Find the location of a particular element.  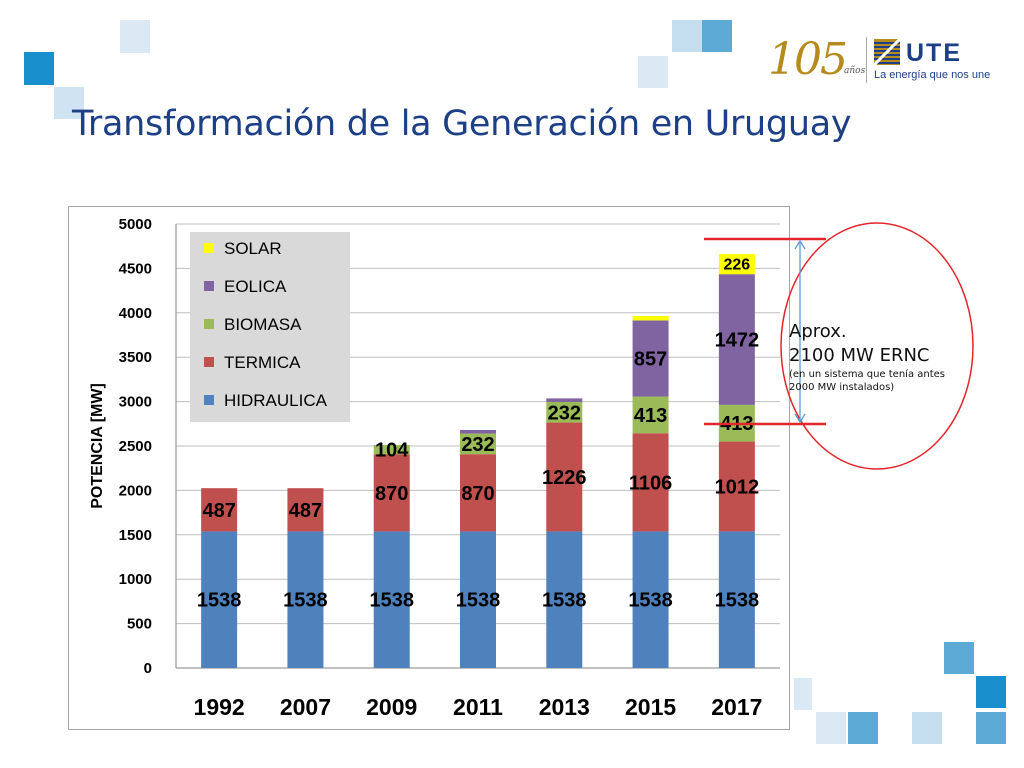

data-label: 1472 is located at coordinates (737, 341).